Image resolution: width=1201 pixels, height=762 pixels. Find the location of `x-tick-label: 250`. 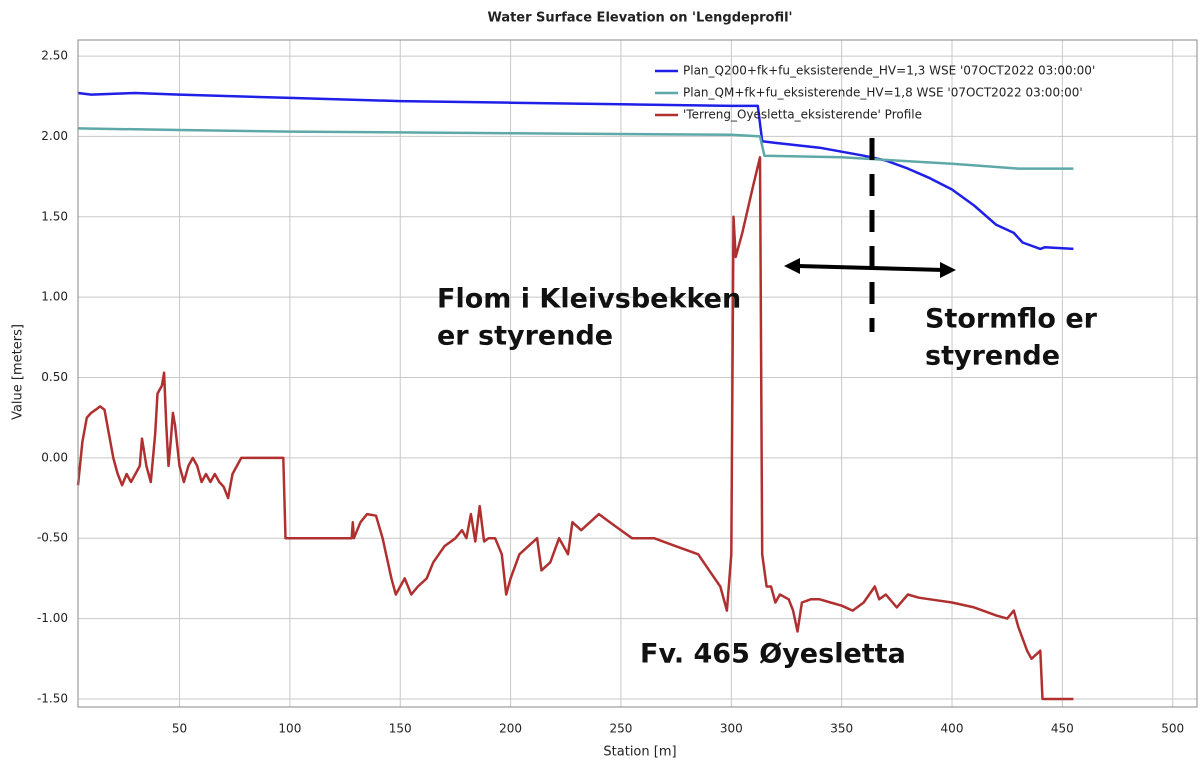

x-tick-label: 250 is located at coordinates (620, 729).